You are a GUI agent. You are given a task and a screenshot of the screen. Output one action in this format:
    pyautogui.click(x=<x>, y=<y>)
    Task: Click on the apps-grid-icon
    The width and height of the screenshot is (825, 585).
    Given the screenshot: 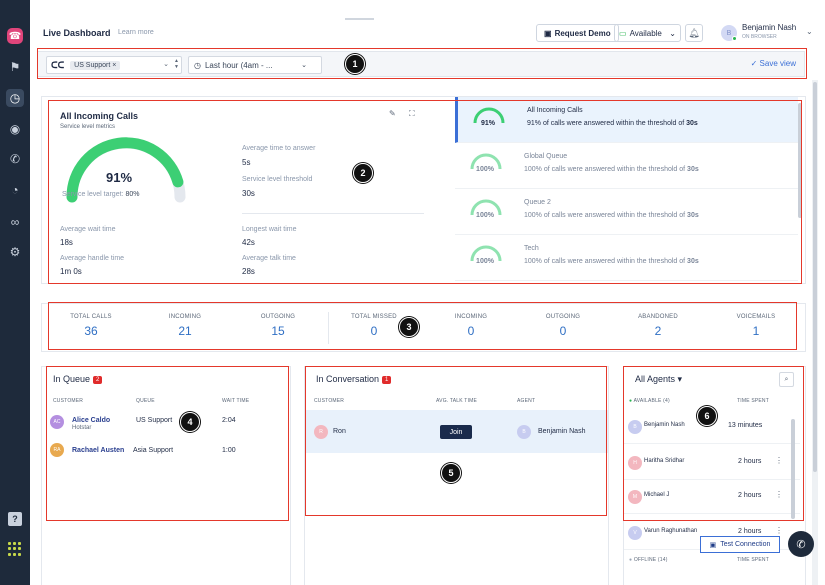 What is the action you would take?
    pyautogui.click(x=15, y=549)
    